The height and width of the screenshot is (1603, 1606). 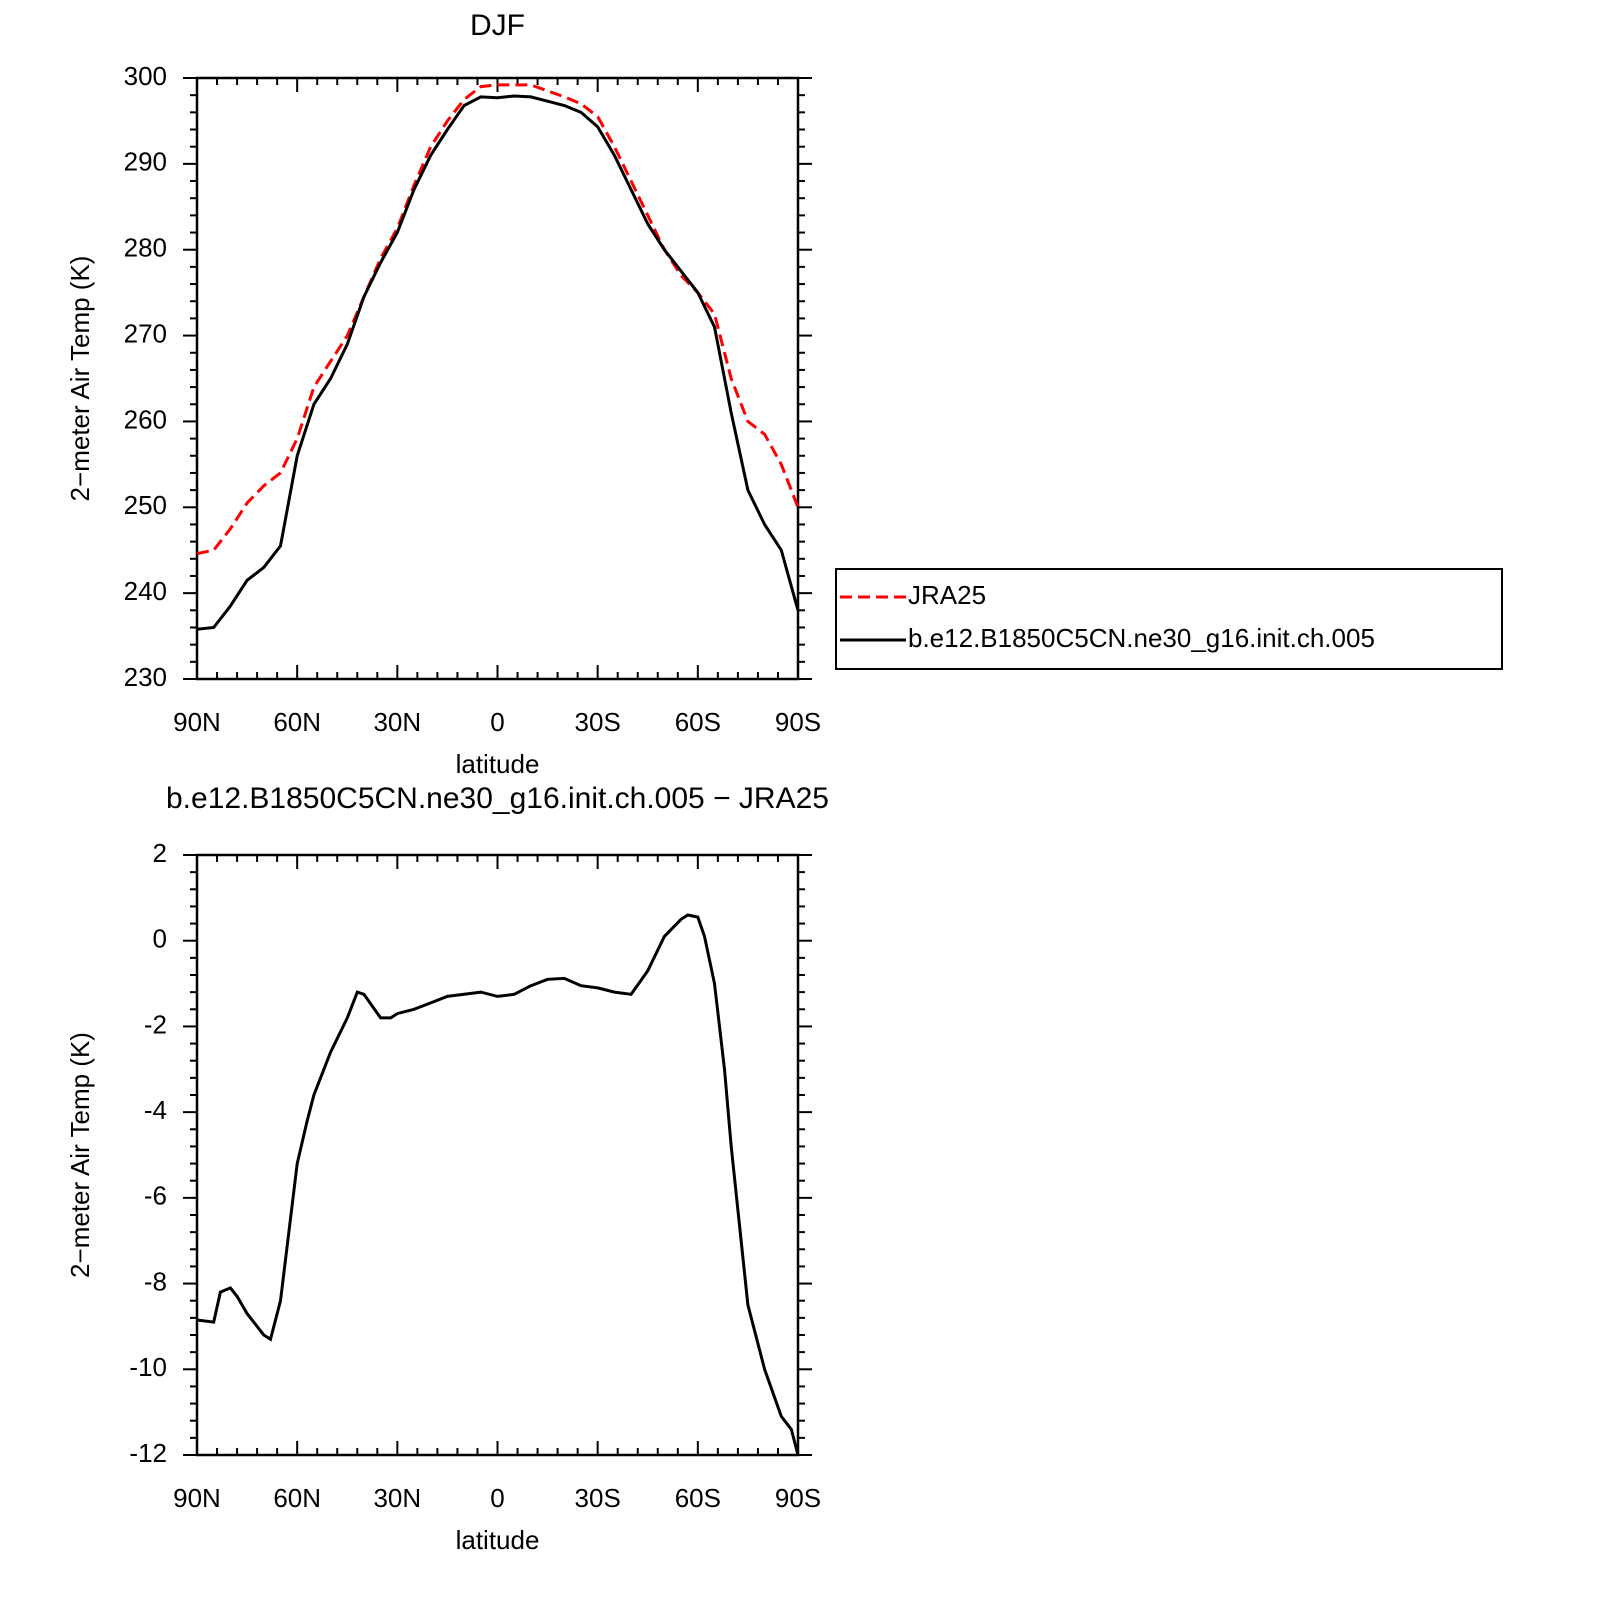 I want to click on y-tick-label: -4, so click(x=155, y=1110).